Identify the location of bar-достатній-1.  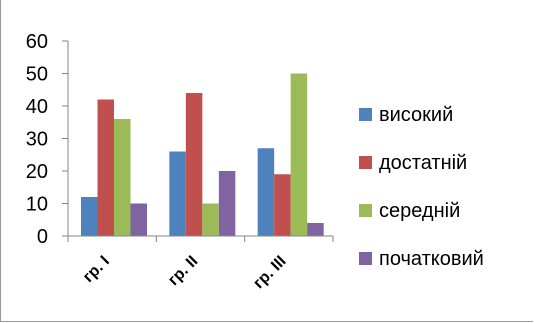
(105, 167).